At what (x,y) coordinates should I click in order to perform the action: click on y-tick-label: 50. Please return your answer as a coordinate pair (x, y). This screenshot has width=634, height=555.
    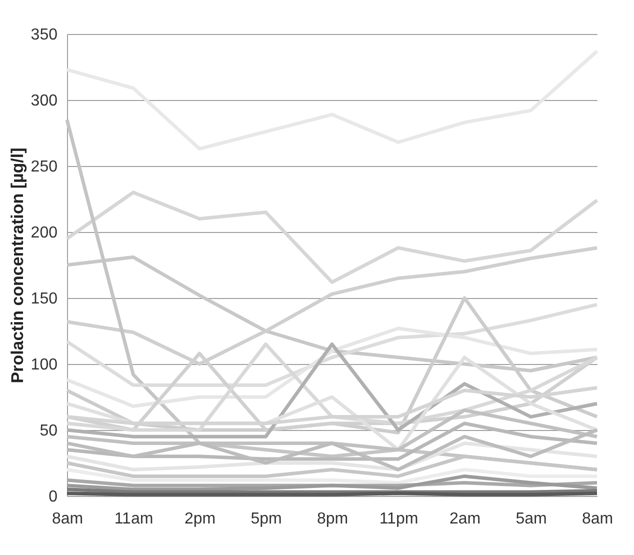
    Looking at the image, I should click on (49, 431).